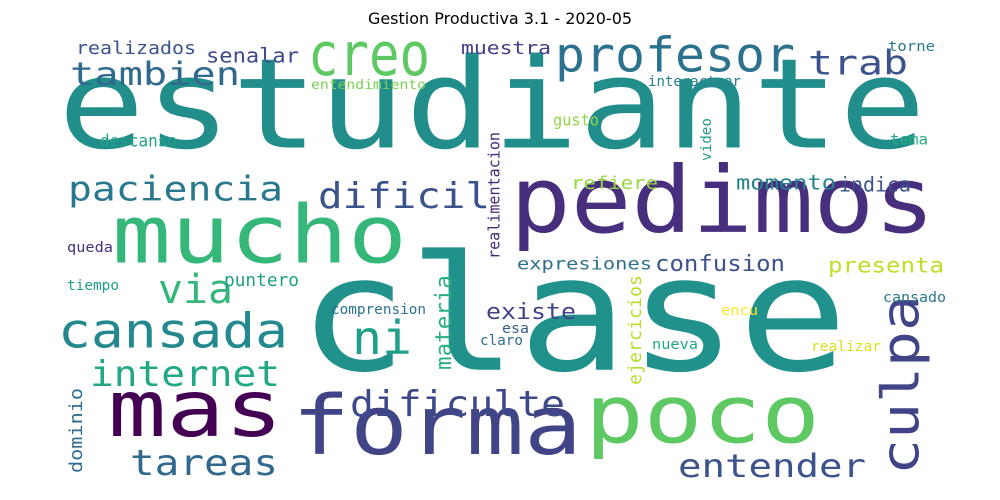 The width and height of the screenshot is (1000, 500). What do you see at coordinates (635, 330) in the screenshot?
I see `word-ejercicios: ejercicios` at bounding box center [635, 330].